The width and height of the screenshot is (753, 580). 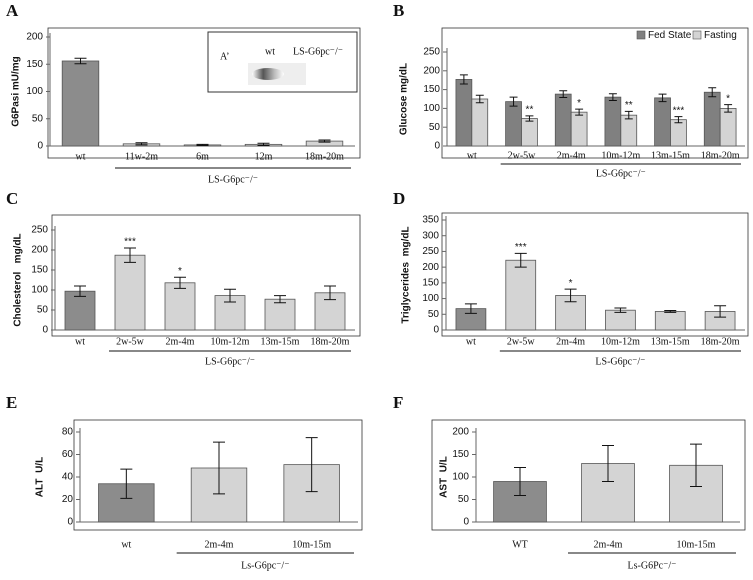 What do you see at coordinates (406, 274) in the screenshot?
I see `y-axis-label: Triglycerides mg/dL` at bounding box center [406, 274].